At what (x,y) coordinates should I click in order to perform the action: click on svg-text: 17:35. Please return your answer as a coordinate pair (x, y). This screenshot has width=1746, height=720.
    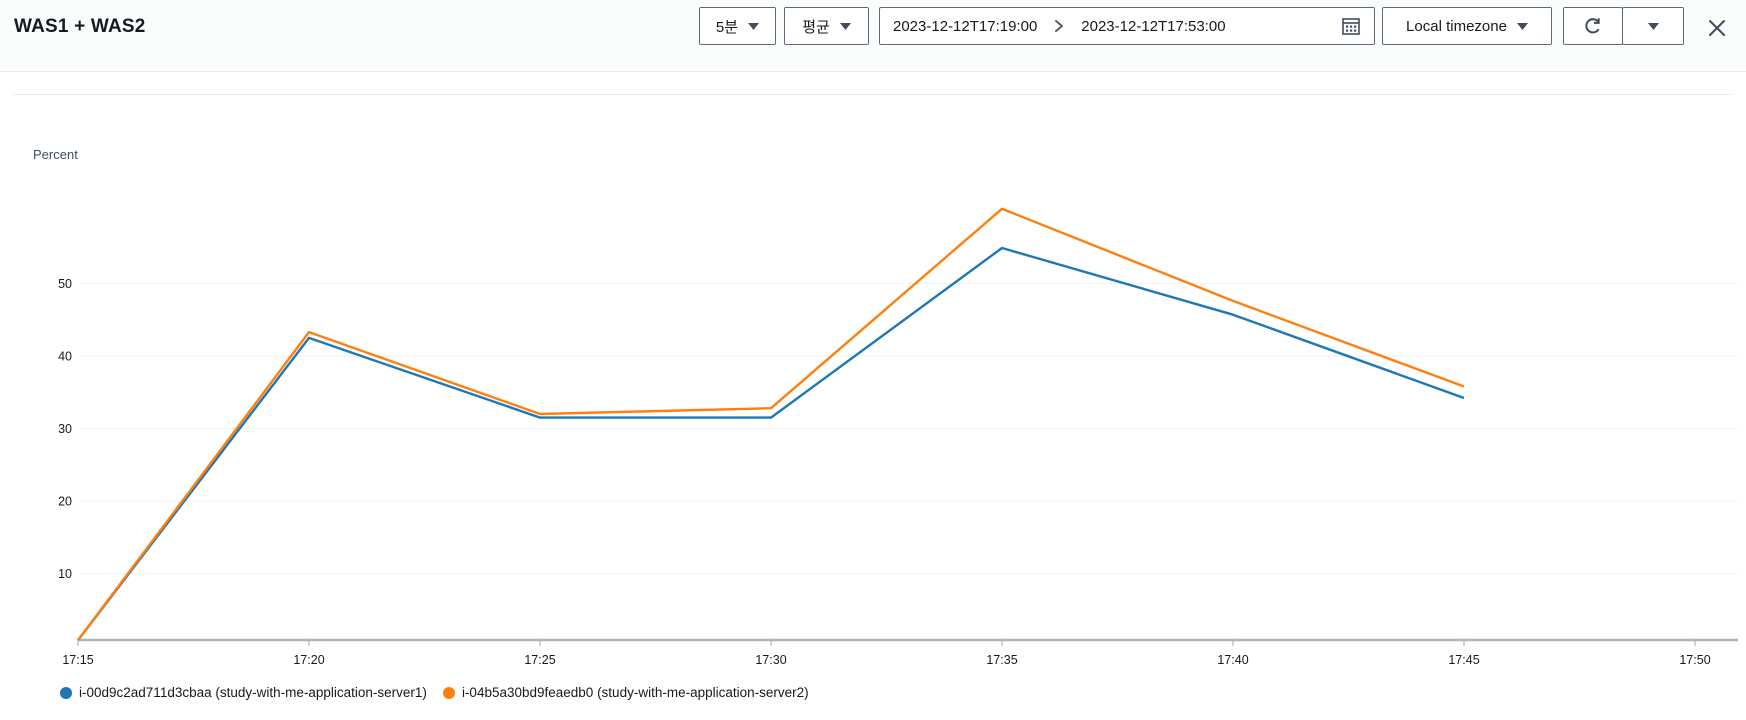
    Looking at the image, I should click on (1001, 660).